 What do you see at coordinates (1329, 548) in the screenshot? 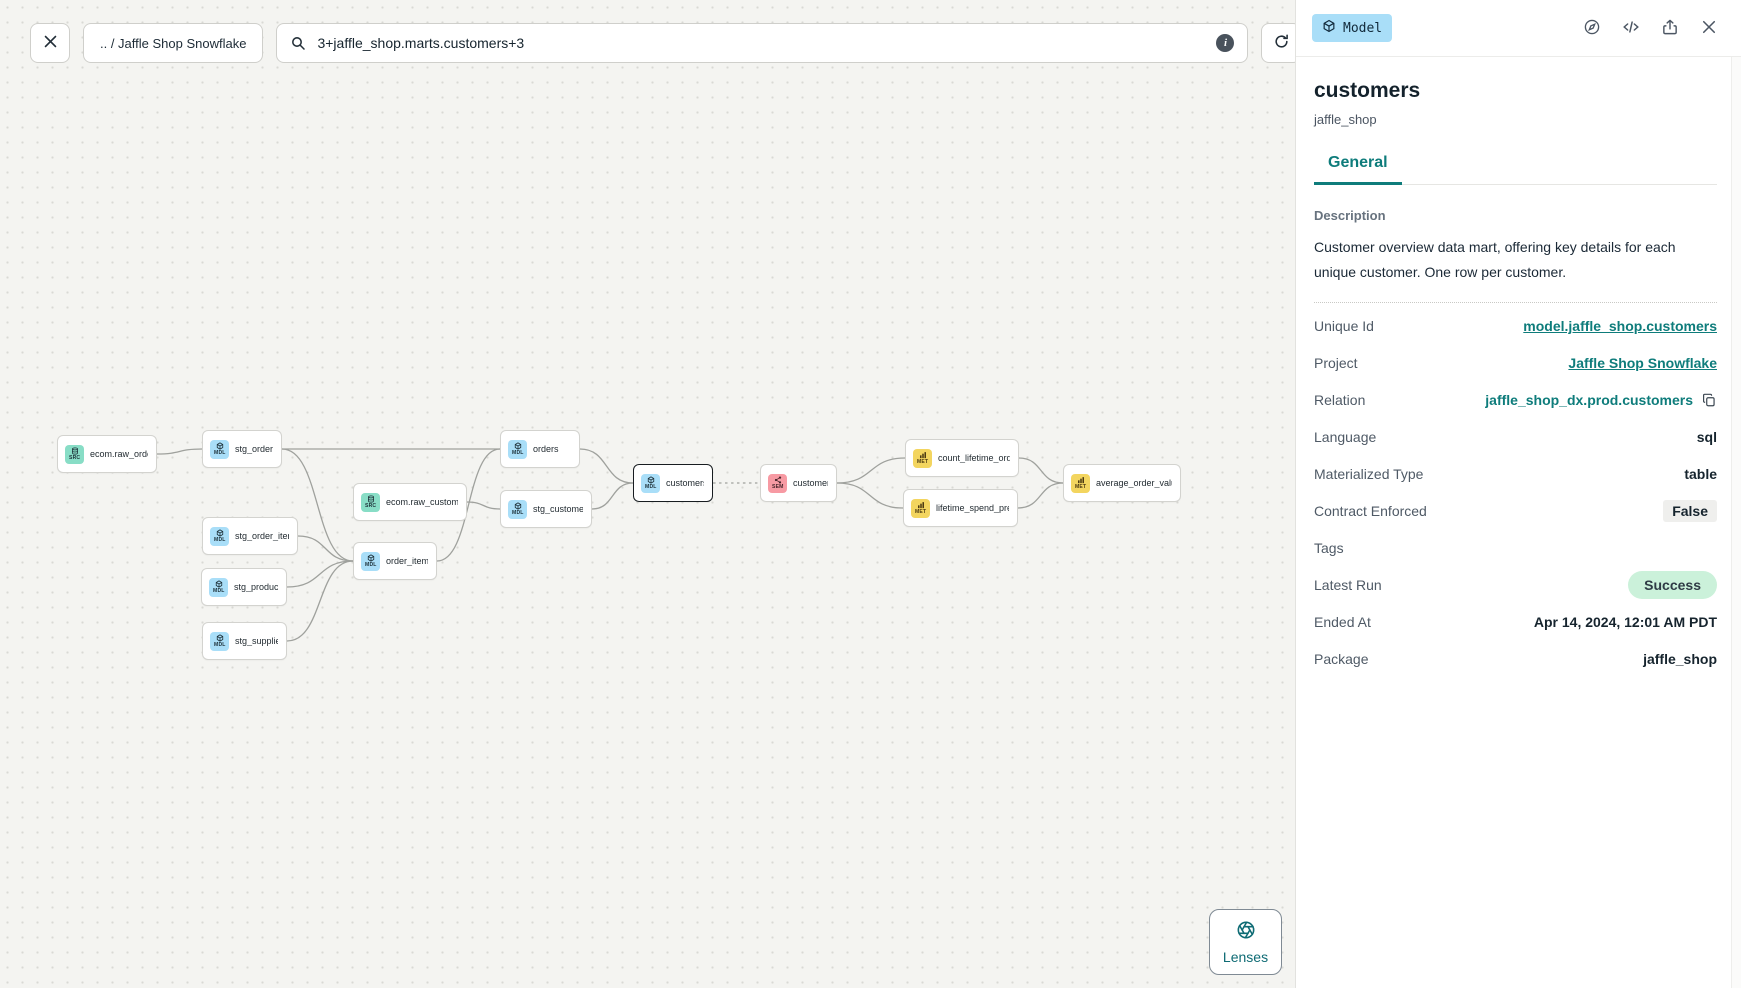
I see `property-label: Tags` at bounding box center [1329, 548].